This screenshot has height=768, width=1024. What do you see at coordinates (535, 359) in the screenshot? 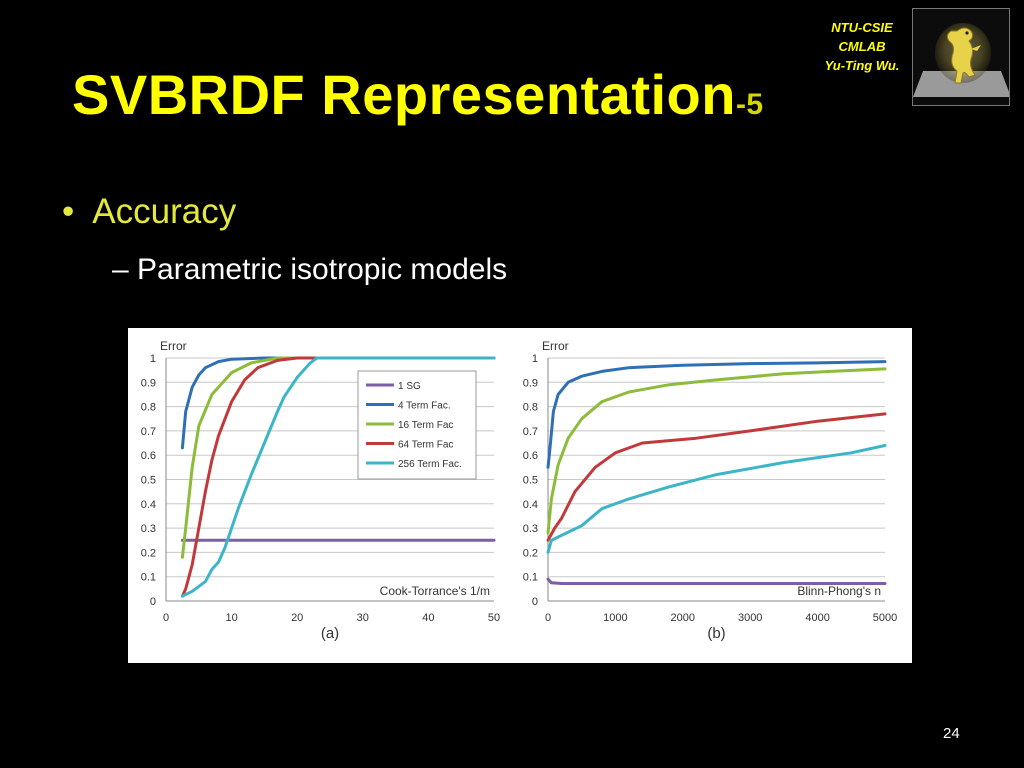
I see `panel-b-ytick-label: 1` at bounding box center [535, 359].